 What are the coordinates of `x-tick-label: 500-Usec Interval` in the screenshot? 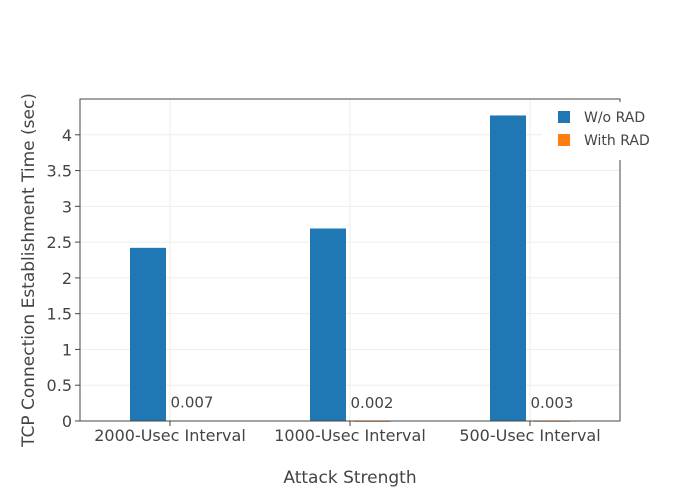 It's located at (529, 435).